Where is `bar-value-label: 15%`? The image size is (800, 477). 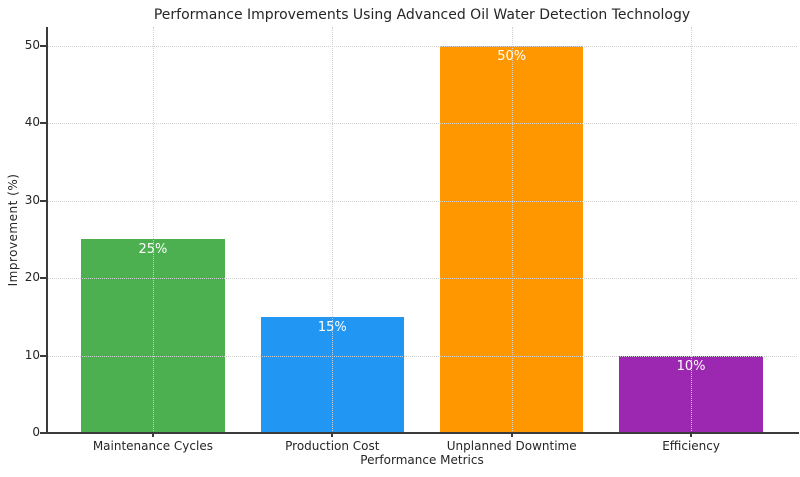
bar-value-label: 15% is located at coordinates (332, 327).